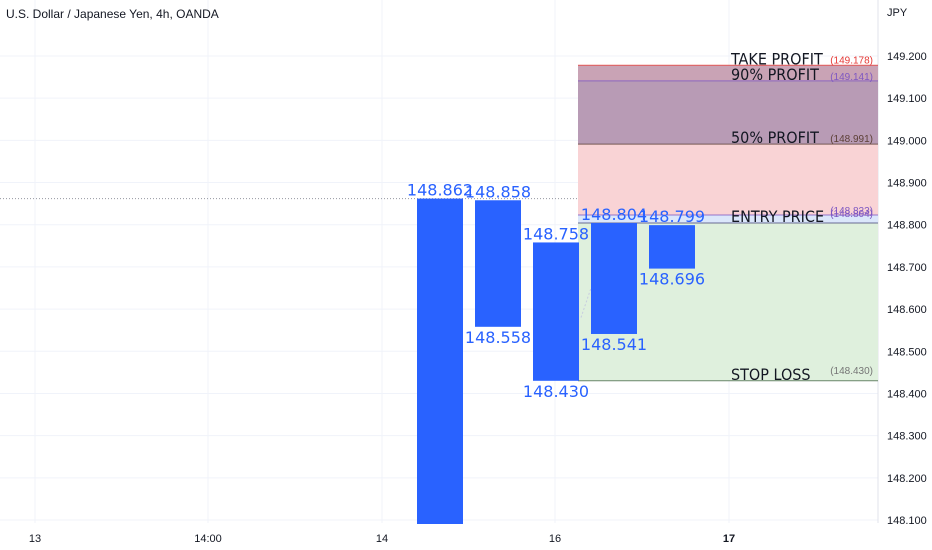 This screenshot has height=550, width=932. Describe the element at coordinates (728, 219) in the screenshot. I see `zone-entry` at that location.